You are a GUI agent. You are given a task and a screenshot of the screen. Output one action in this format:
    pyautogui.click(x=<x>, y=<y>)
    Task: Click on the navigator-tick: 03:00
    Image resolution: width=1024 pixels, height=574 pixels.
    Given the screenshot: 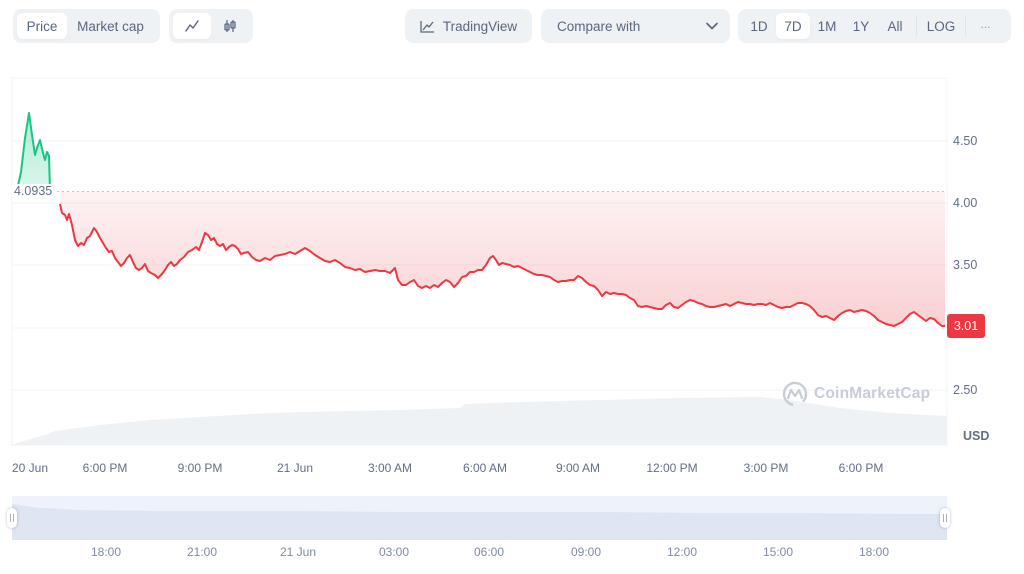 What is the action you would take?
    pyautogui.click(x=394, y=552)
    